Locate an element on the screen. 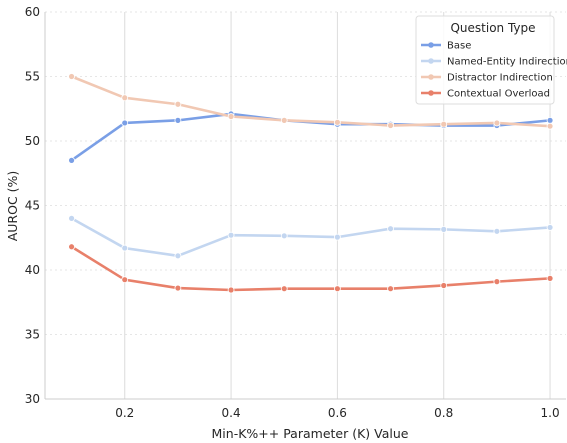  legend-label: Named-Entity Indirection is located at coordinates (507, 62).